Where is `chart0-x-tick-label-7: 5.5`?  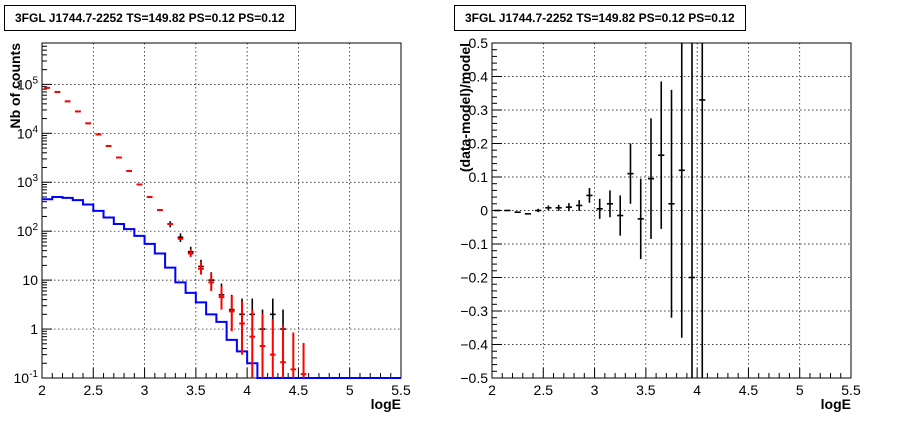 chart0-x-tick-label-7: 5.5 is located at coordinates (401, 390).